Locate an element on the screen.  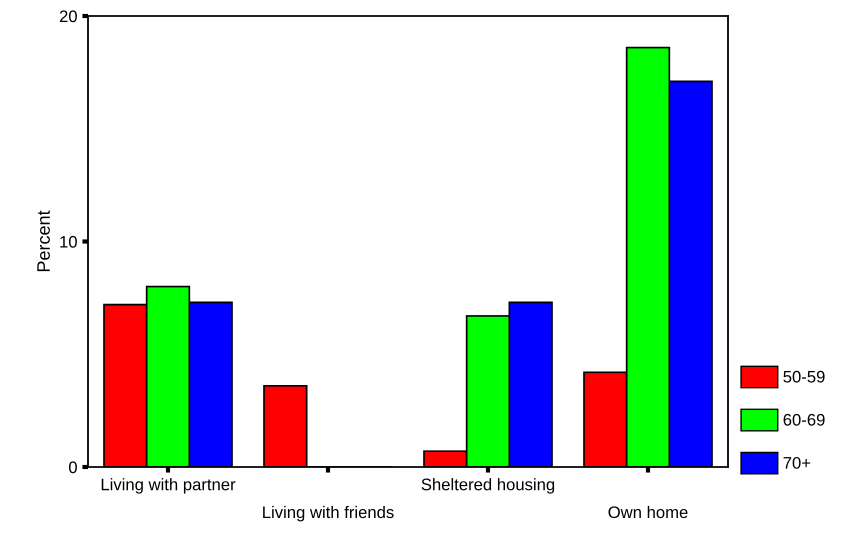
x-tick-label: Living with partner is located at coordinates (169, 486).